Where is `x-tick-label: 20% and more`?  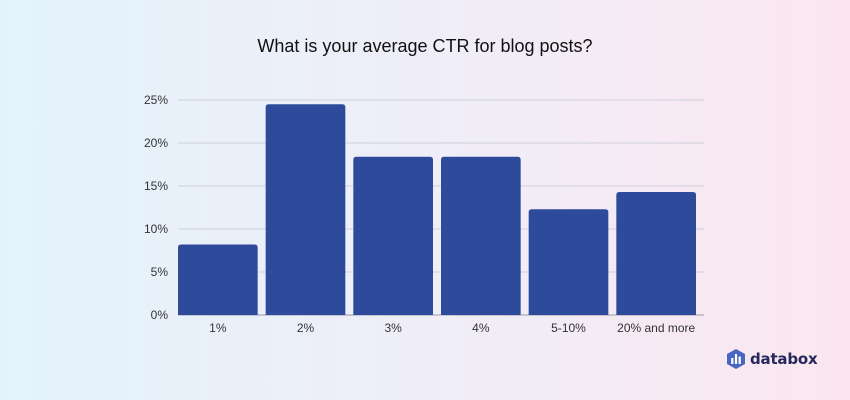 x-tick-label: 20% and more is located at coordinates (656, 328).